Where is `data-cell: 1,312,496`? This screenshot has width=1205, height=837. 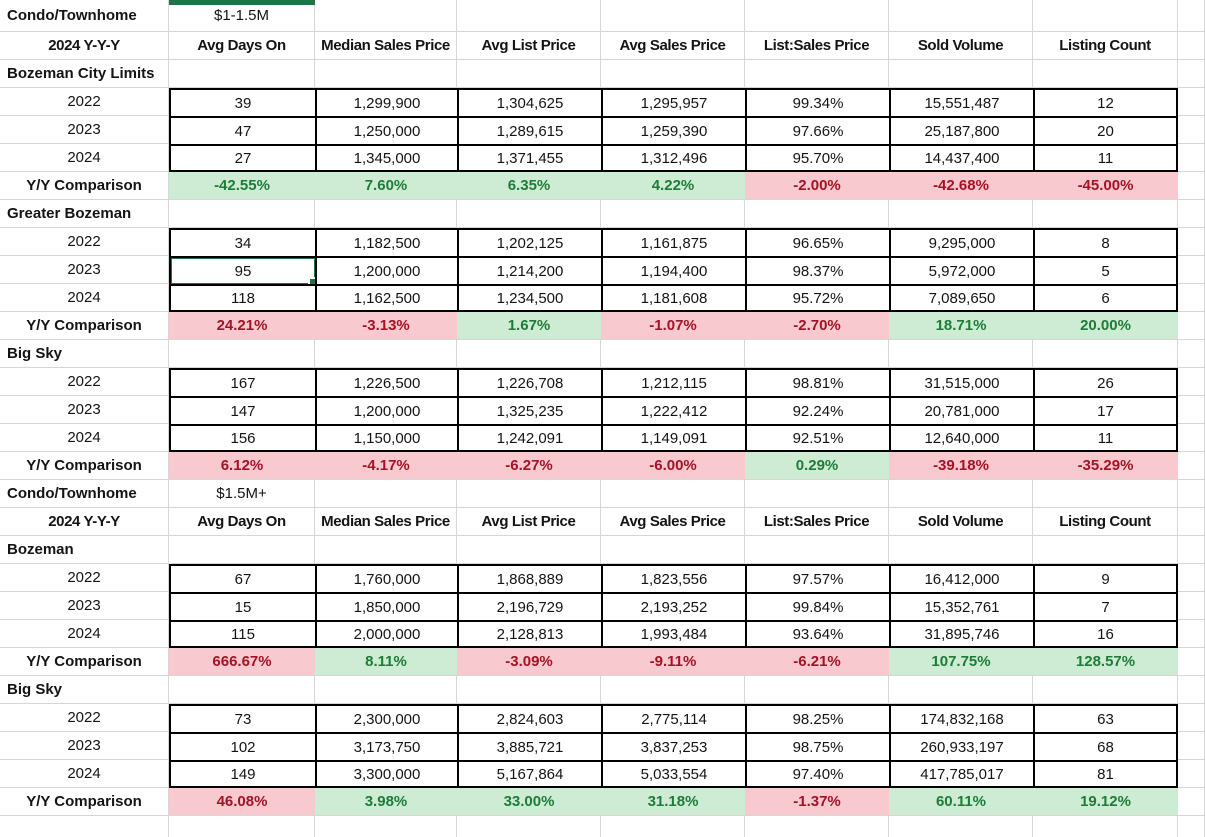
data-cell: 1,312,496 is located at coordinates (673, 158).